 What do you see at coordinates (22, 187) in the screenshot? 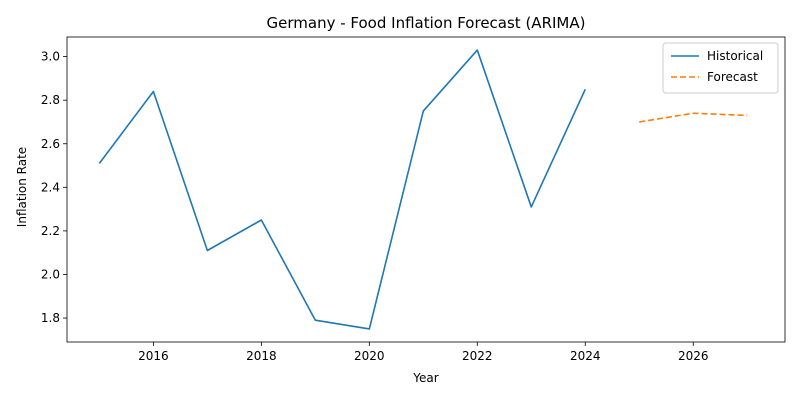
I see `y-axis-label: Inflation Rate` at bounding box center [22, 187].